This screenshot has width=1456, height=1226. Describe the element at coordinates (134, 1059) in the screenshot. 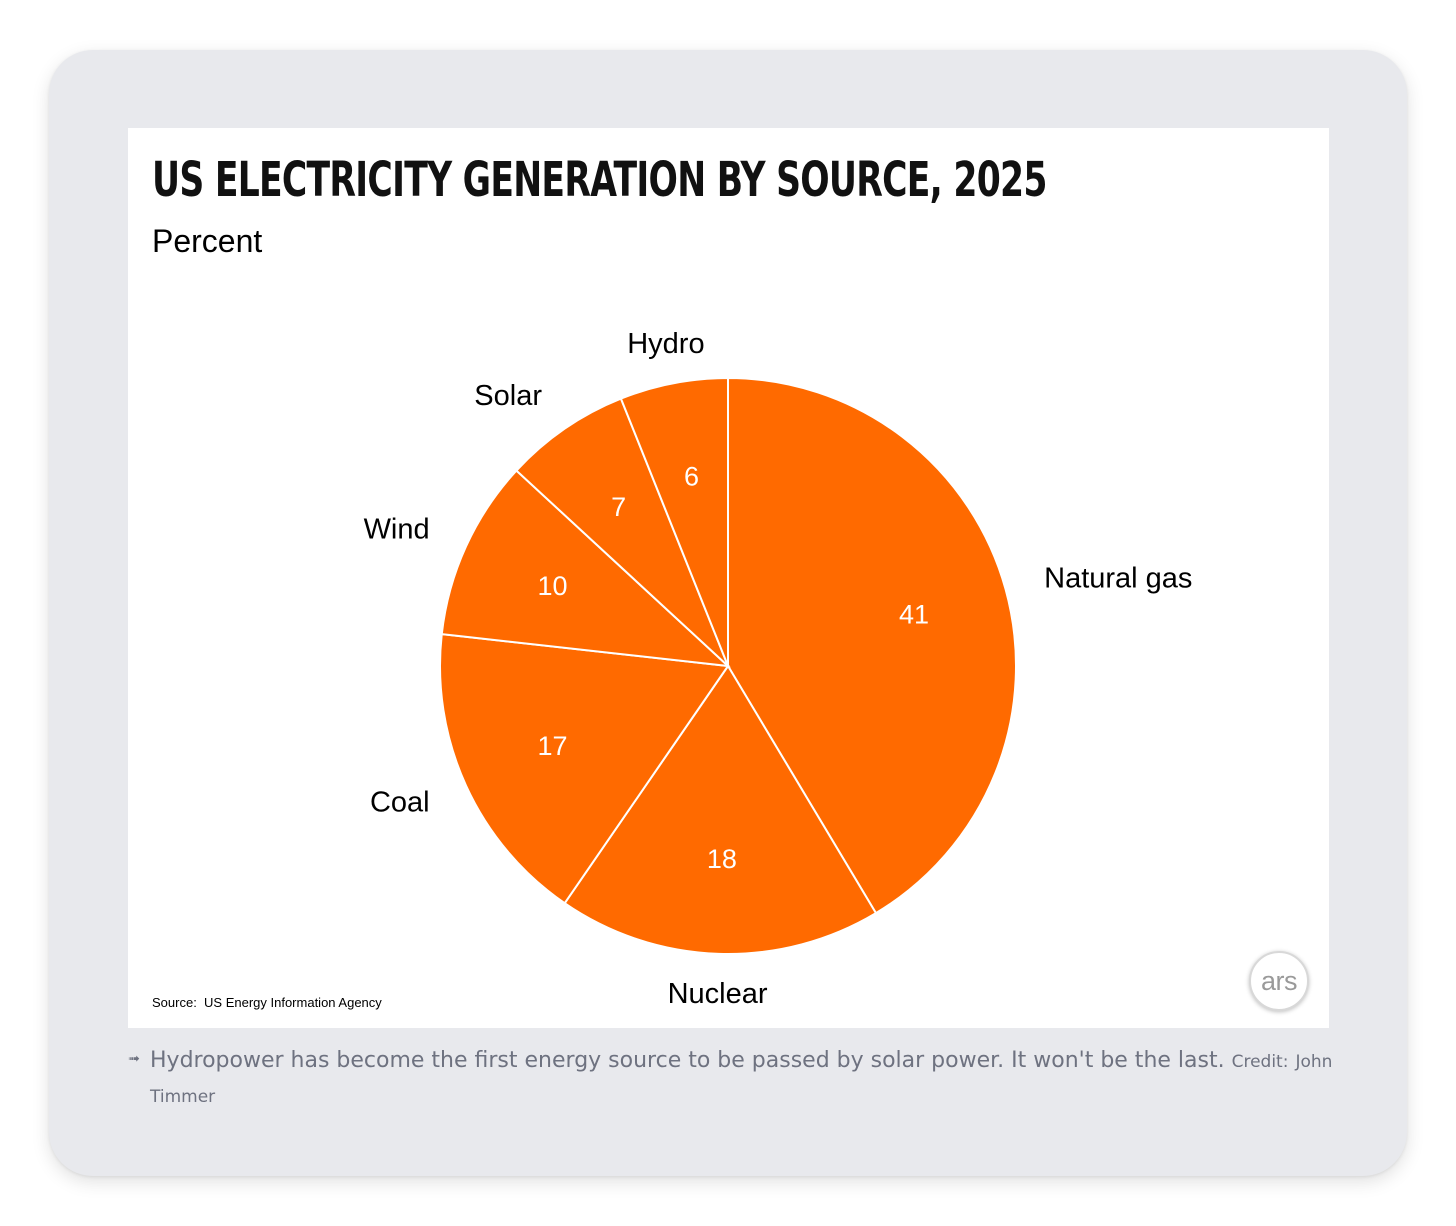

I see `arrow-right-icon: ➟` at that location.